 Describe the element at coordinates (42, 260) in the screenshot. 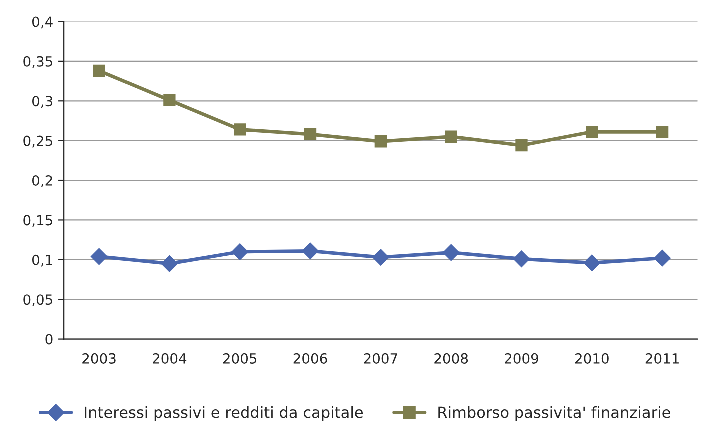

I see `y-tick-label: 0,1` at that location.